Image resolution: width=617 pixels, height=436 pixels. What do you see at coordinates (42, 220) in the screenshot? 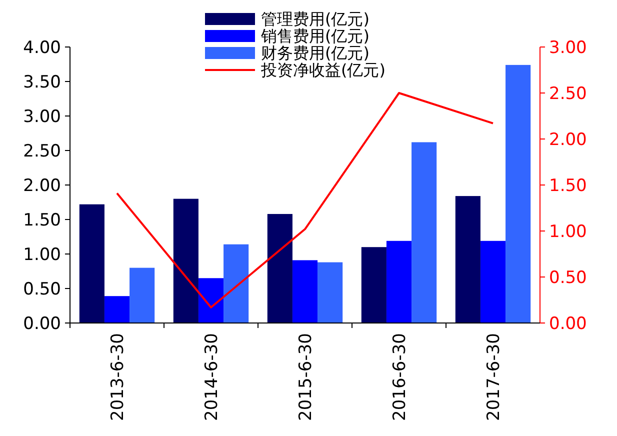
I see `y-tick-label: 1.50` at bounding box center [42, 220].